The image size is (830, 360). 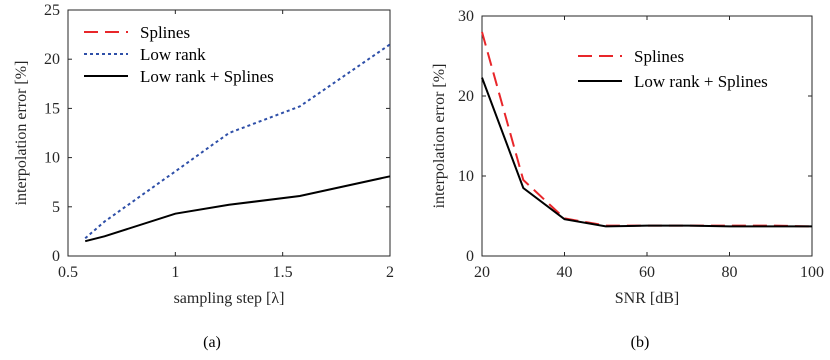 What do you see at coordinates (212, 342) in the screenshot?
I see `panel-caption: (a)` at bounding box center [212, 342].